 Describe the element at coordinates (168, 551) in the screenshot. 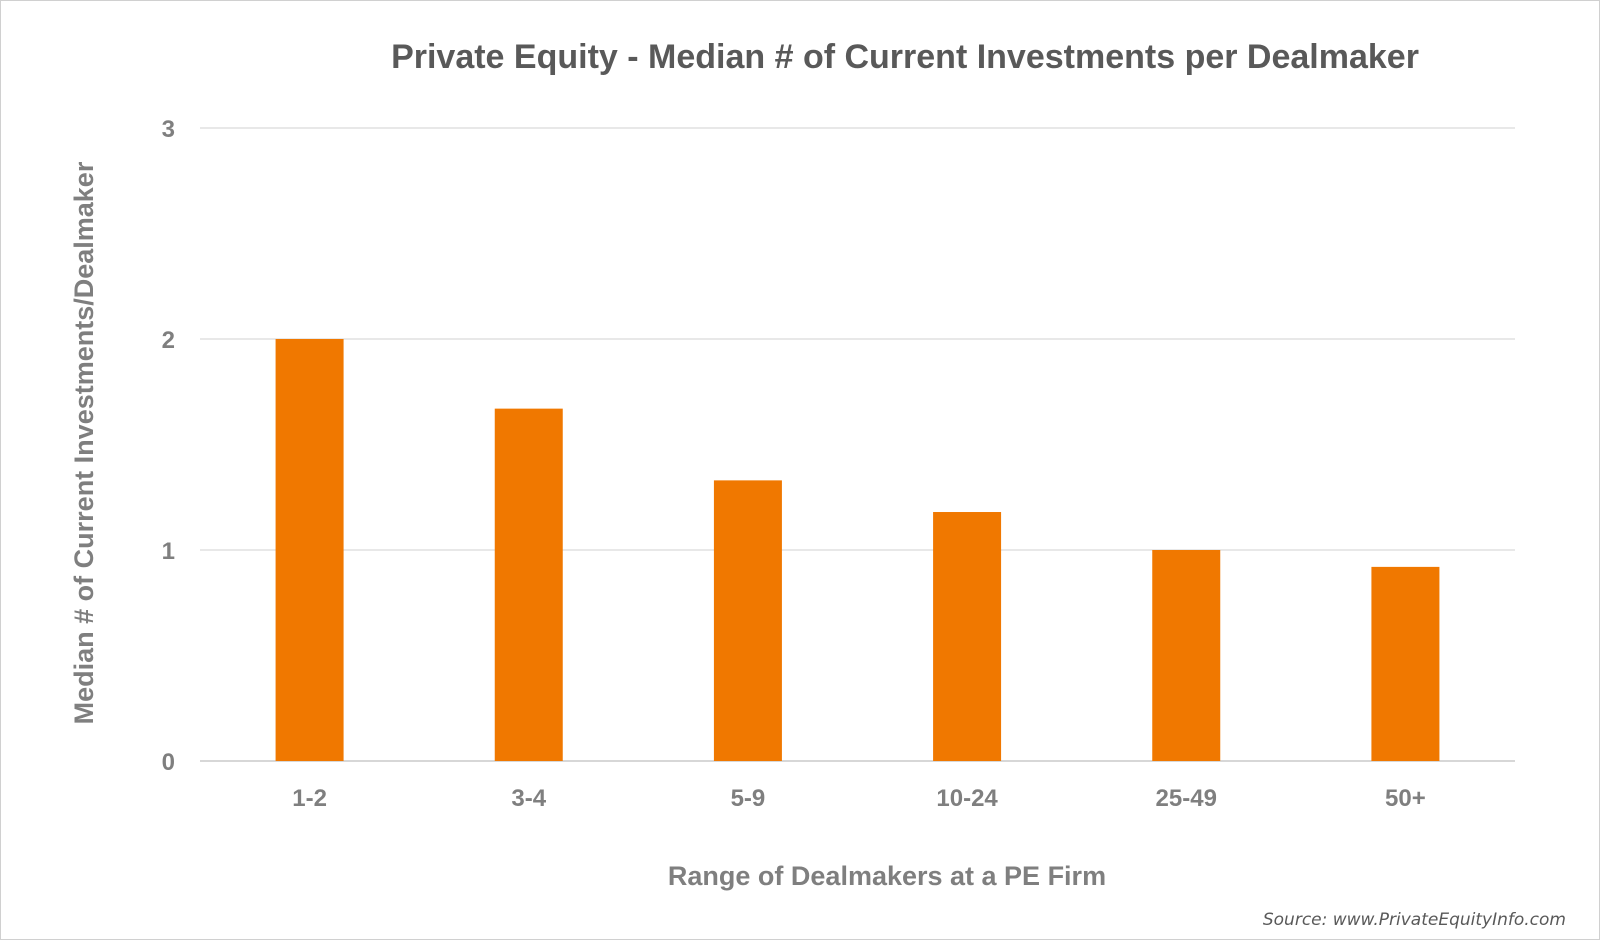

I see `y-tick-label: 1` at that location.